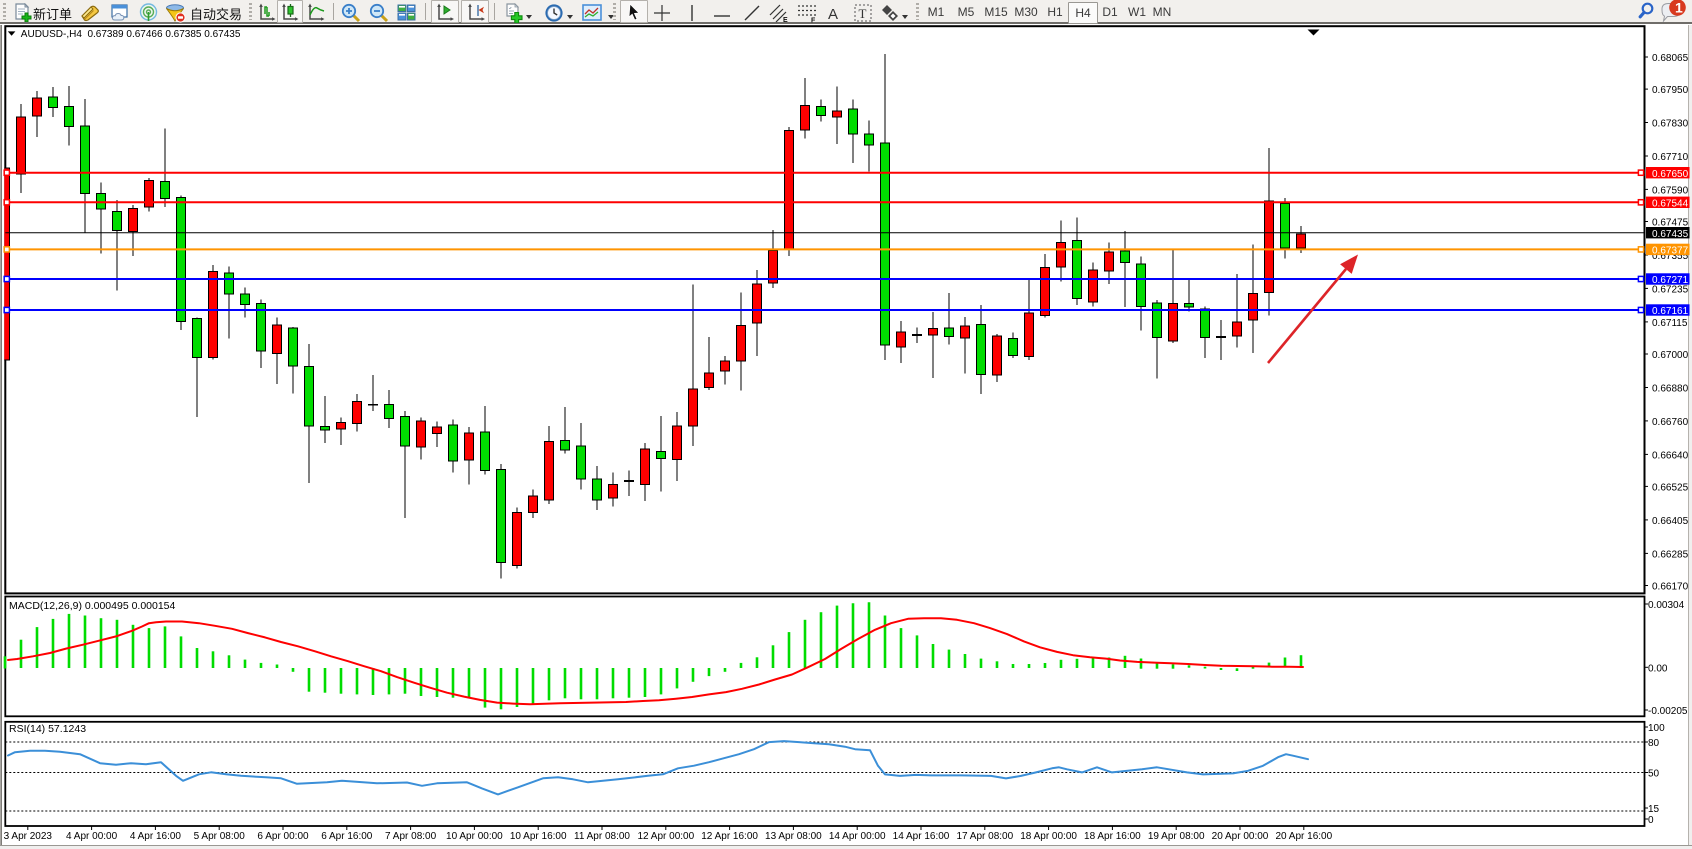 The width and height of the screenshot is (1692, 849). Describe the element at coordinates (665, 836) in the screenshot. I see `svg-text: 12 Apr 00:00` at that location.